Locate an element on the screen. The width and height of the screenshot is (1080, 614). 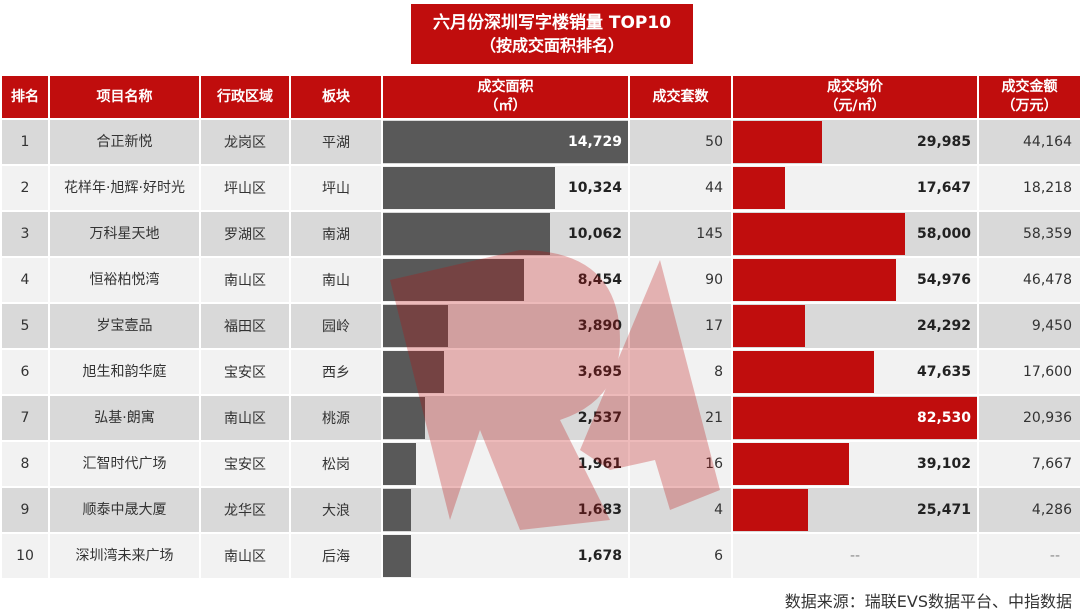
cell-rank: 1 is located at coordinates (25, 142).